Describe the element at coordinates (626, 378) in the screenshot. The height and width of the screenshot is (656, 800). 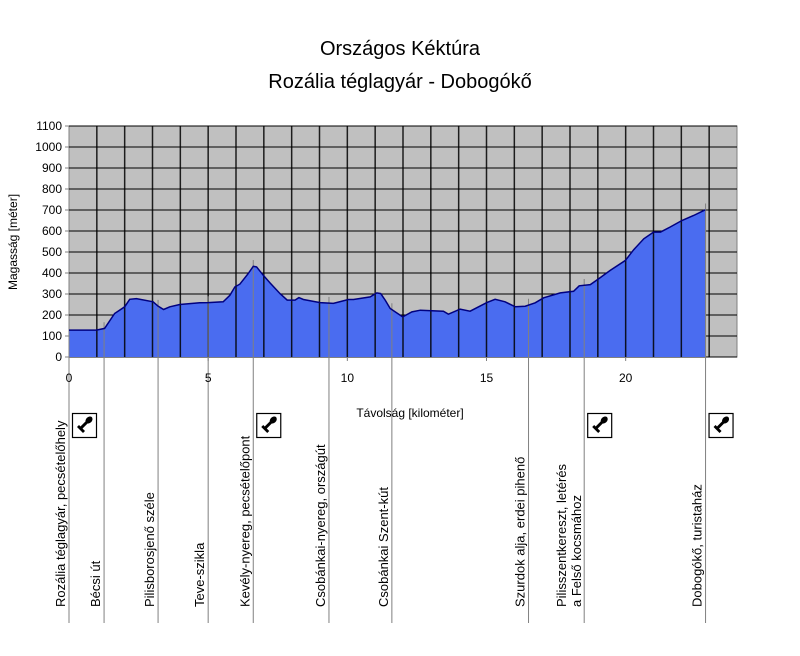
I see `x-tick-label: 20` at that location.